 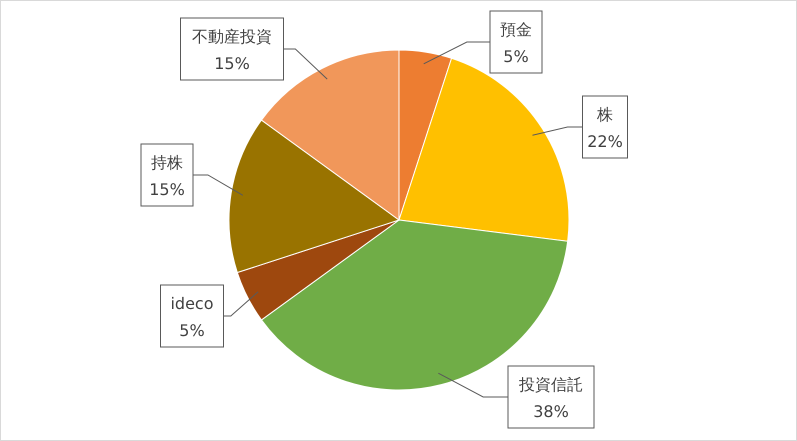 What do you see at coordinates (516, 29) in the screenshot?
I see `slice-label: 預金` at bounding box center [516, 29].